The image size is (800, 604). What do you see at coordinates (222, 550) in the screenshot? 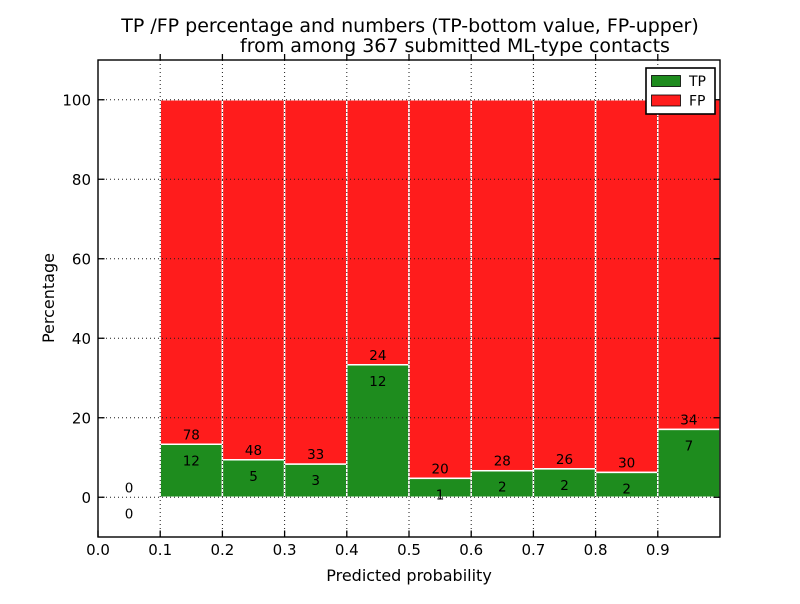
I see `x-tick-label: 0.2` at bounding box center [222, 550].